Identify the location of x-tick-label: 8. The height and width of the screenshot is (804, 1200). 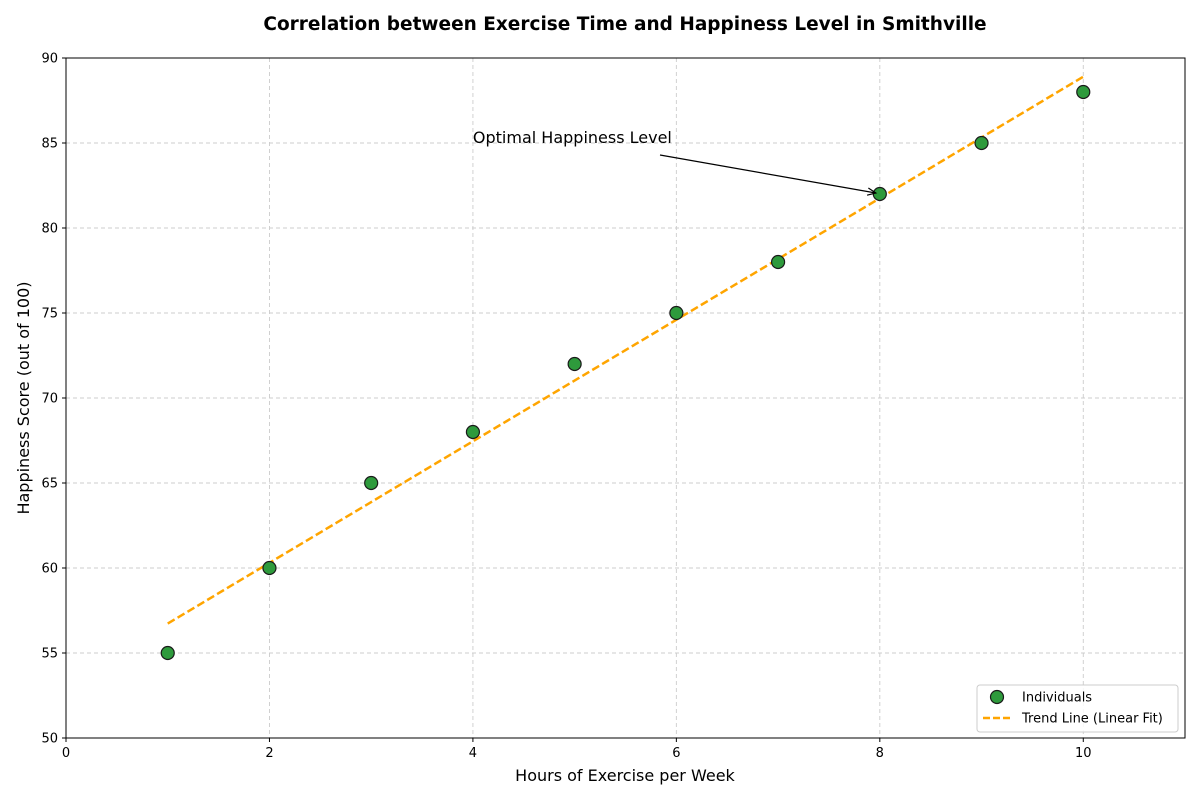
(880, 753).